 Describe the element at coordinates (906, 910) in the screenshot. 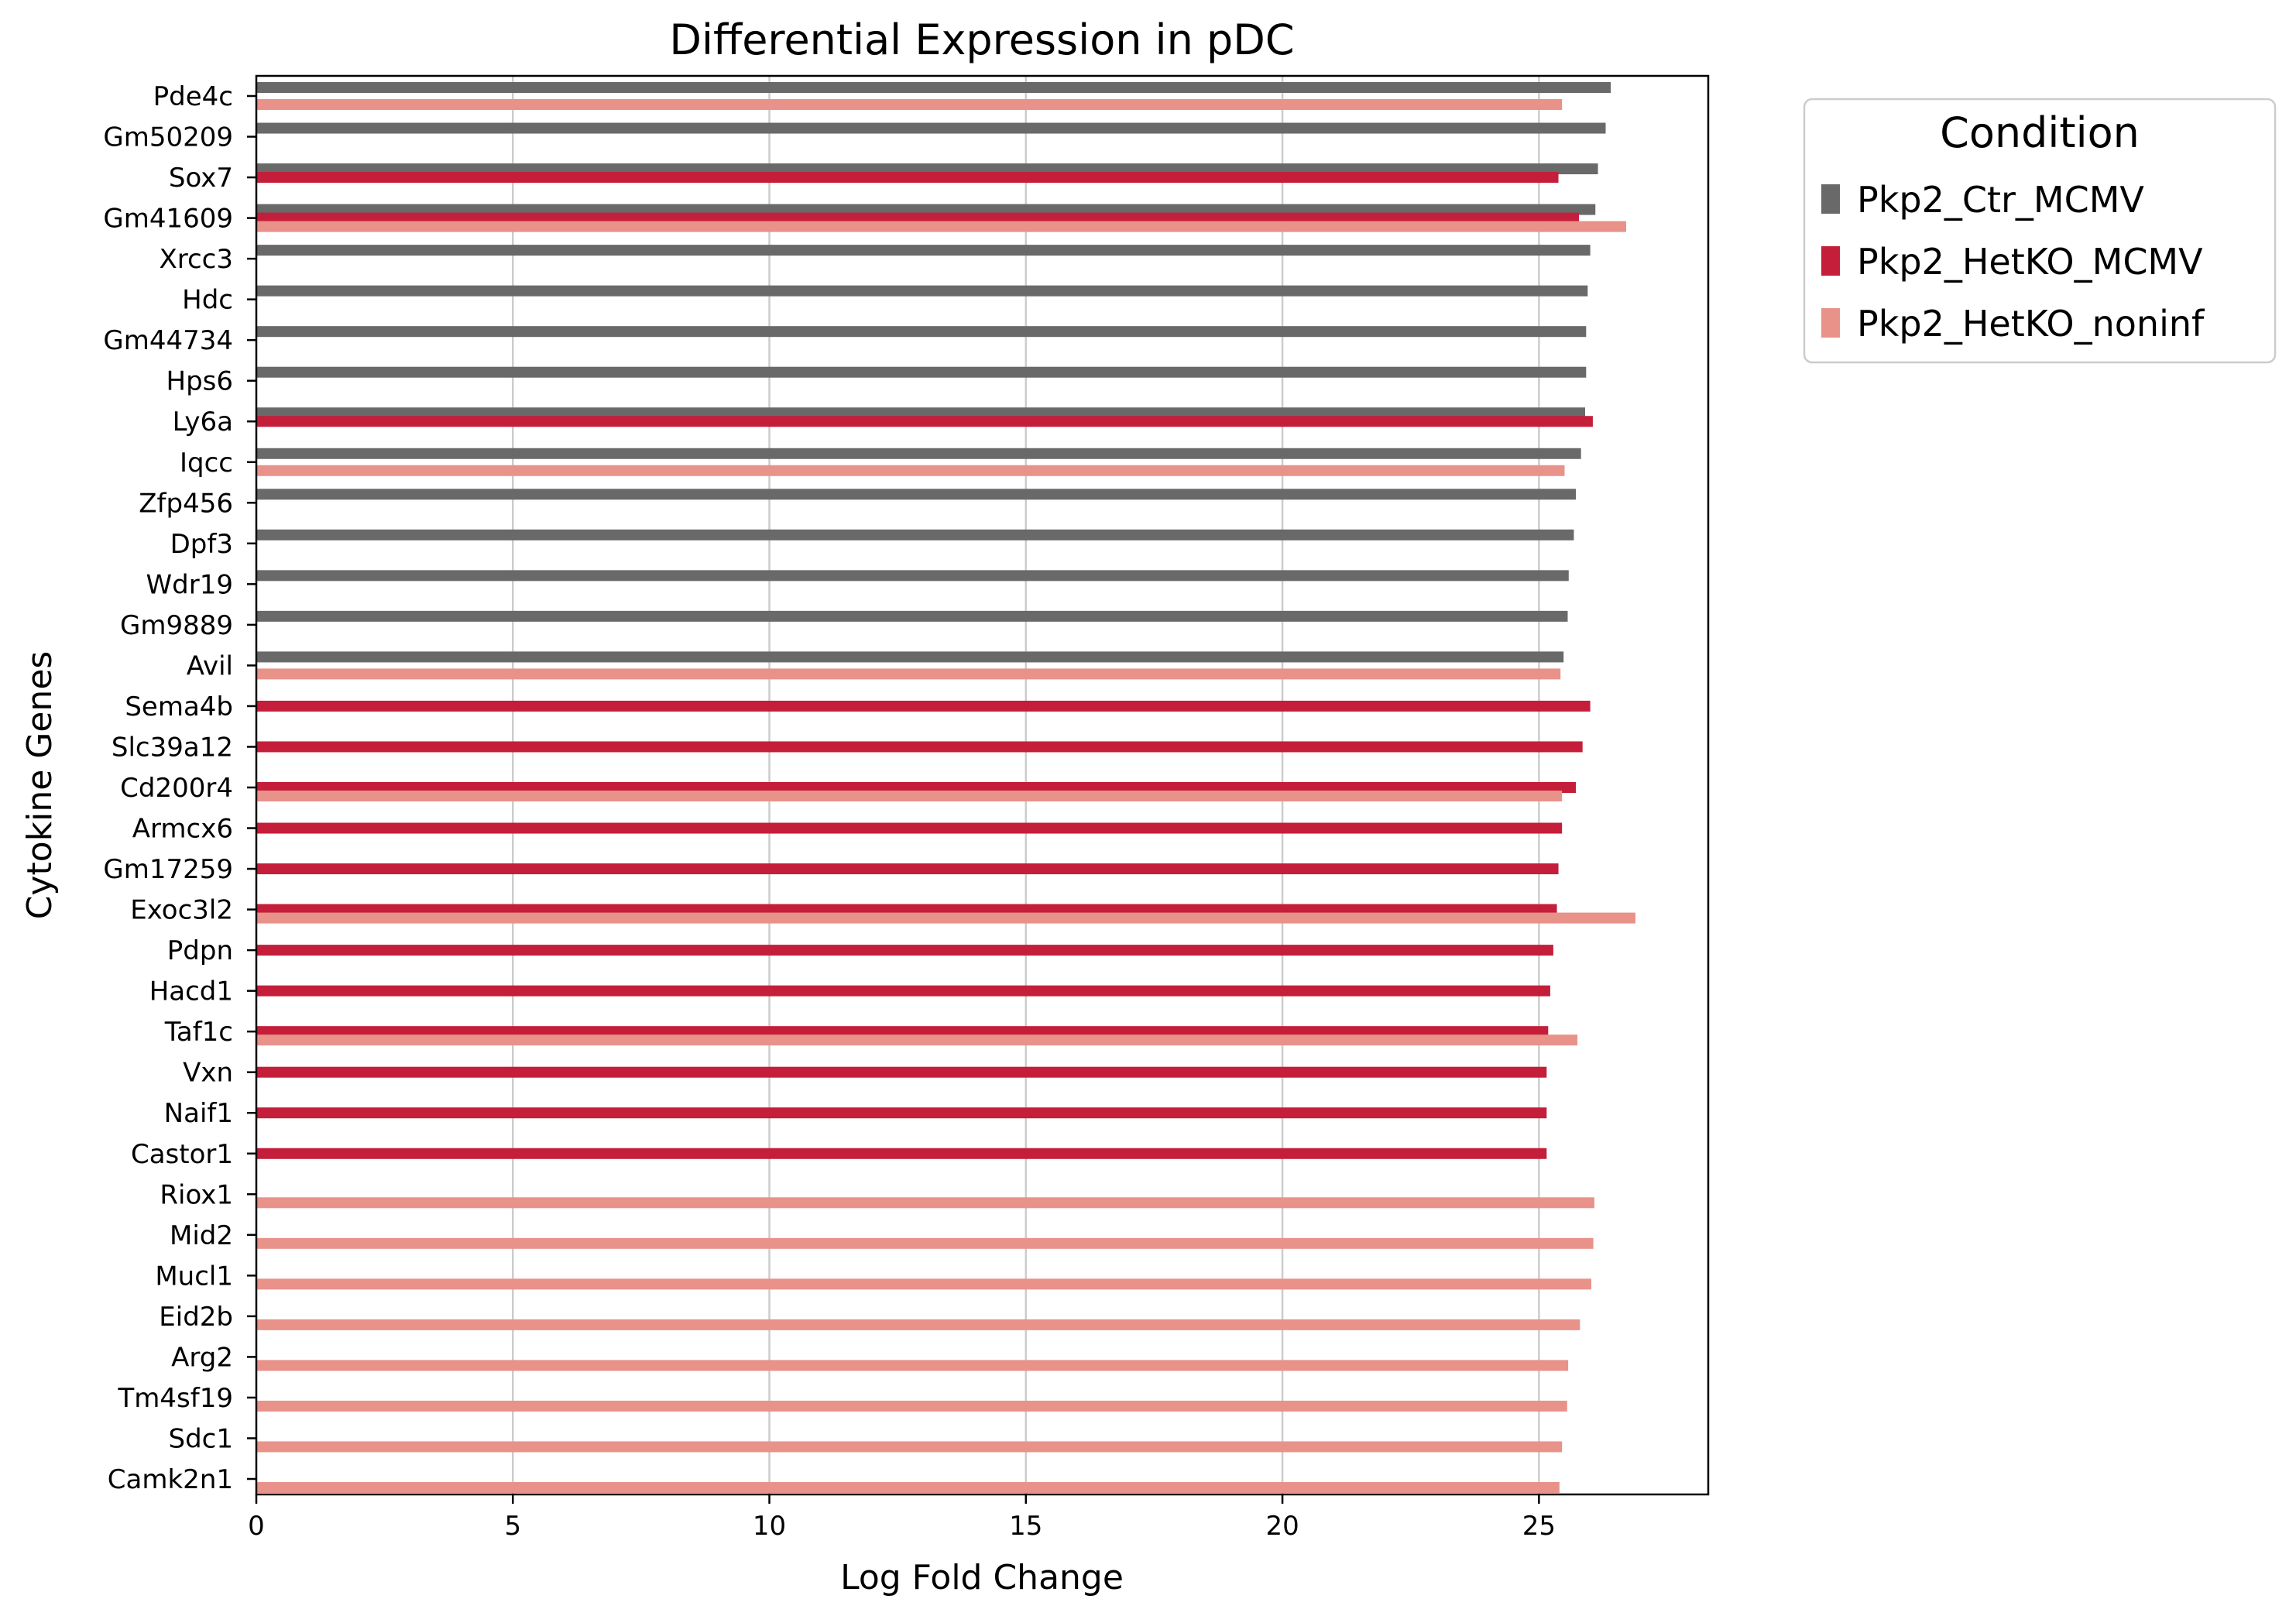

I see `bar-Pkp2_HetKO_MCMV-Exoc3l2` at that location.